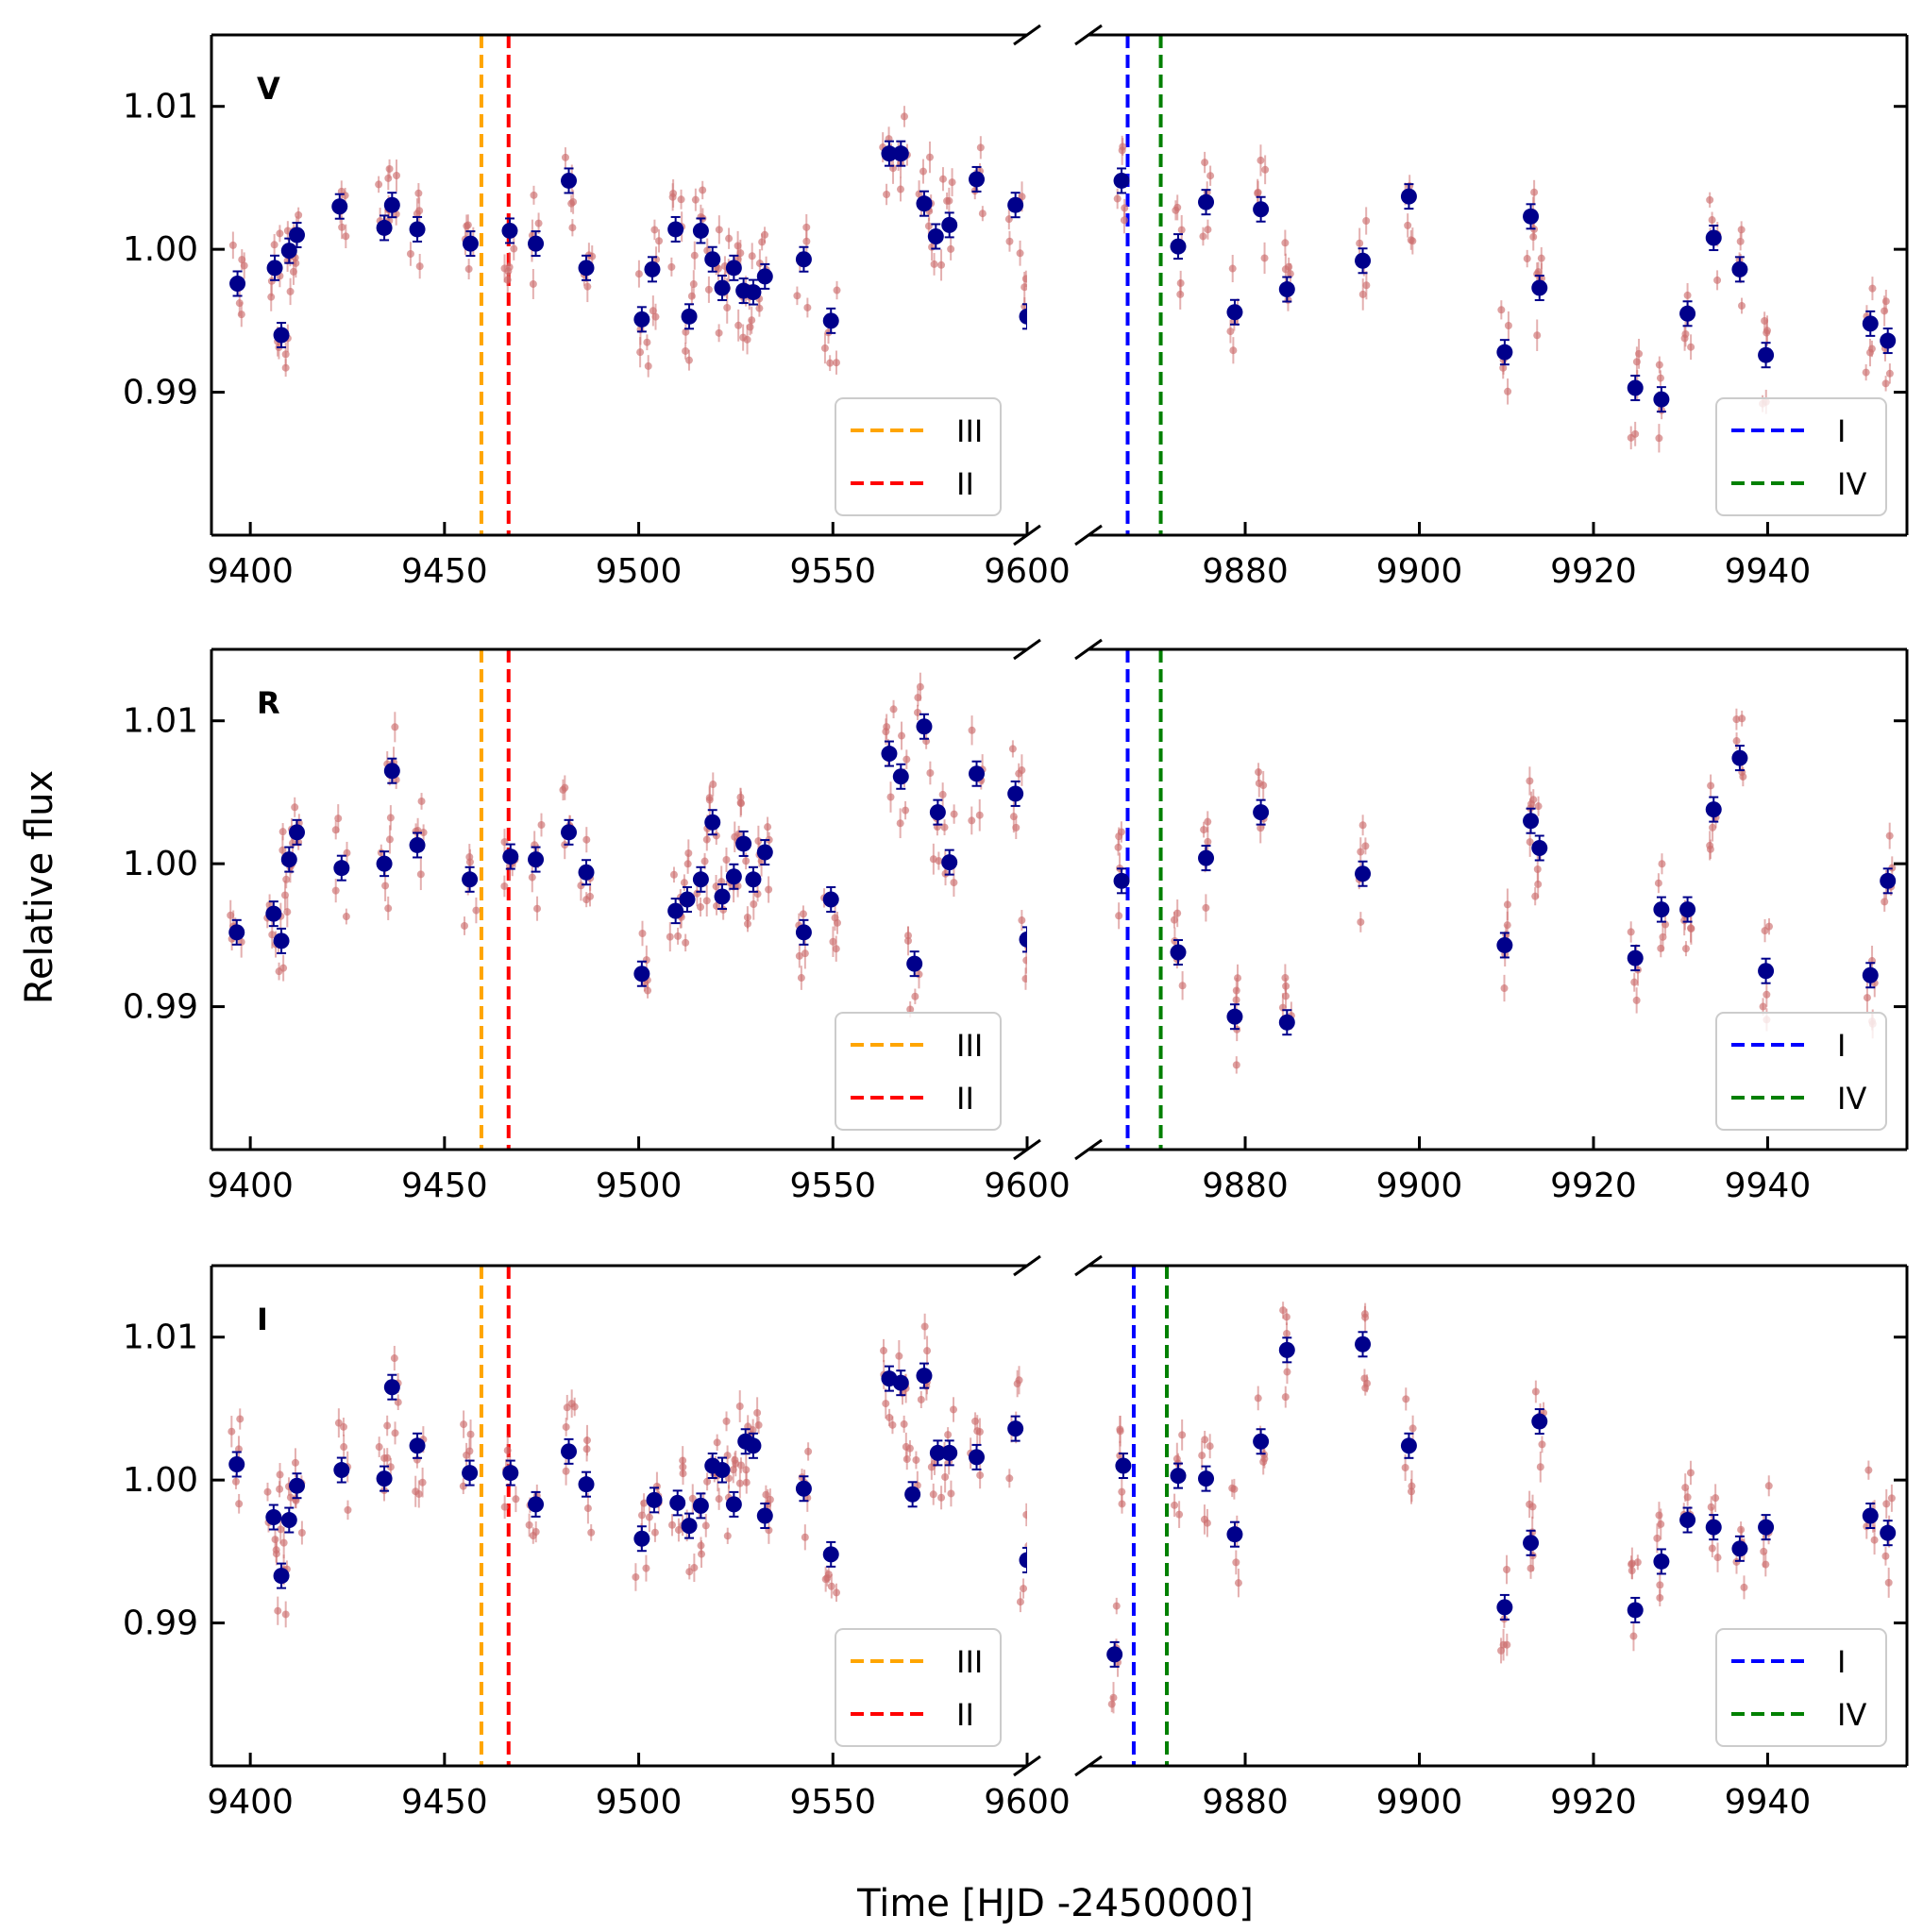 This screenshot has width=1923, height=1932. I want to click on legend-label: II, so click(965, 1715).